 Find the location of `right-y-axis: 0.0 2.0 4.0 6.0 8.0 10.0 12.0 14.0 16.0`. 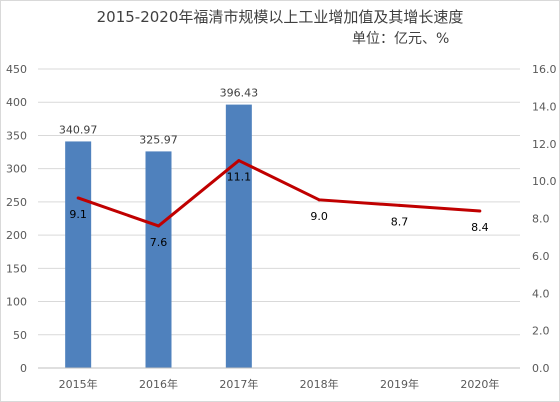

right-y-axis: 0.0 2.0 4.0 6.0 8.0 10.0 12.0 14.0 16.0 is located at coordinates (544, 219).